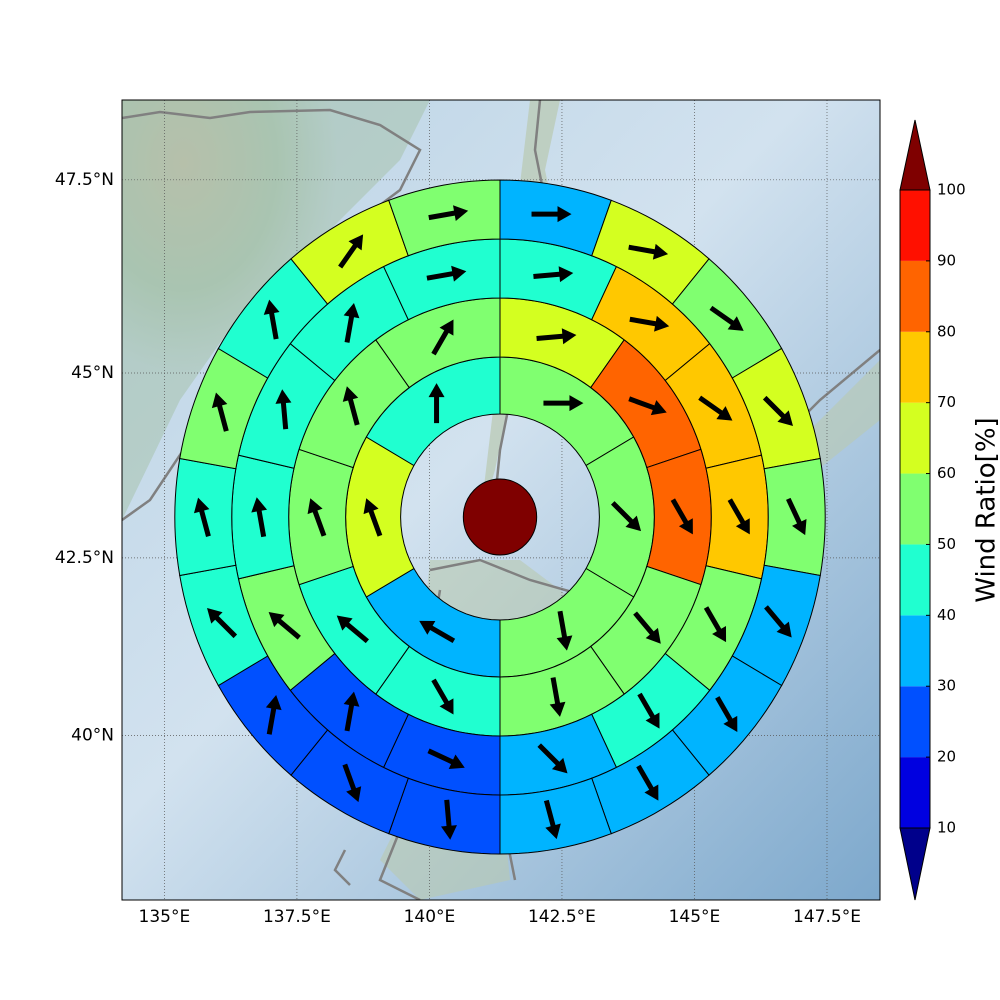 The width and height of the screenshot is (1000, 1000). Describe the element at coordinates (986, 509) in the screenshot. I see `colorbar-label: Wind Ratio[%]` at that location.